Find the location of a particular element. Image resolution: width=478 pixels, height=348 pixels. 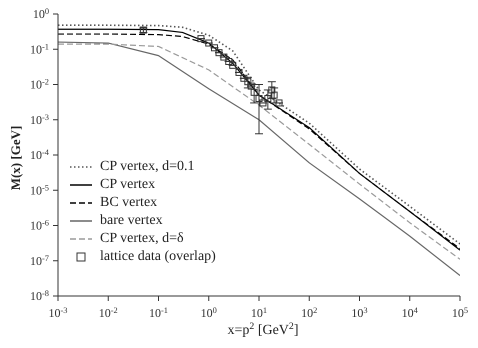

x-axis-title: x=p$^{2}$ [GeV$^{2}$] is located at coordinates (263, 329).